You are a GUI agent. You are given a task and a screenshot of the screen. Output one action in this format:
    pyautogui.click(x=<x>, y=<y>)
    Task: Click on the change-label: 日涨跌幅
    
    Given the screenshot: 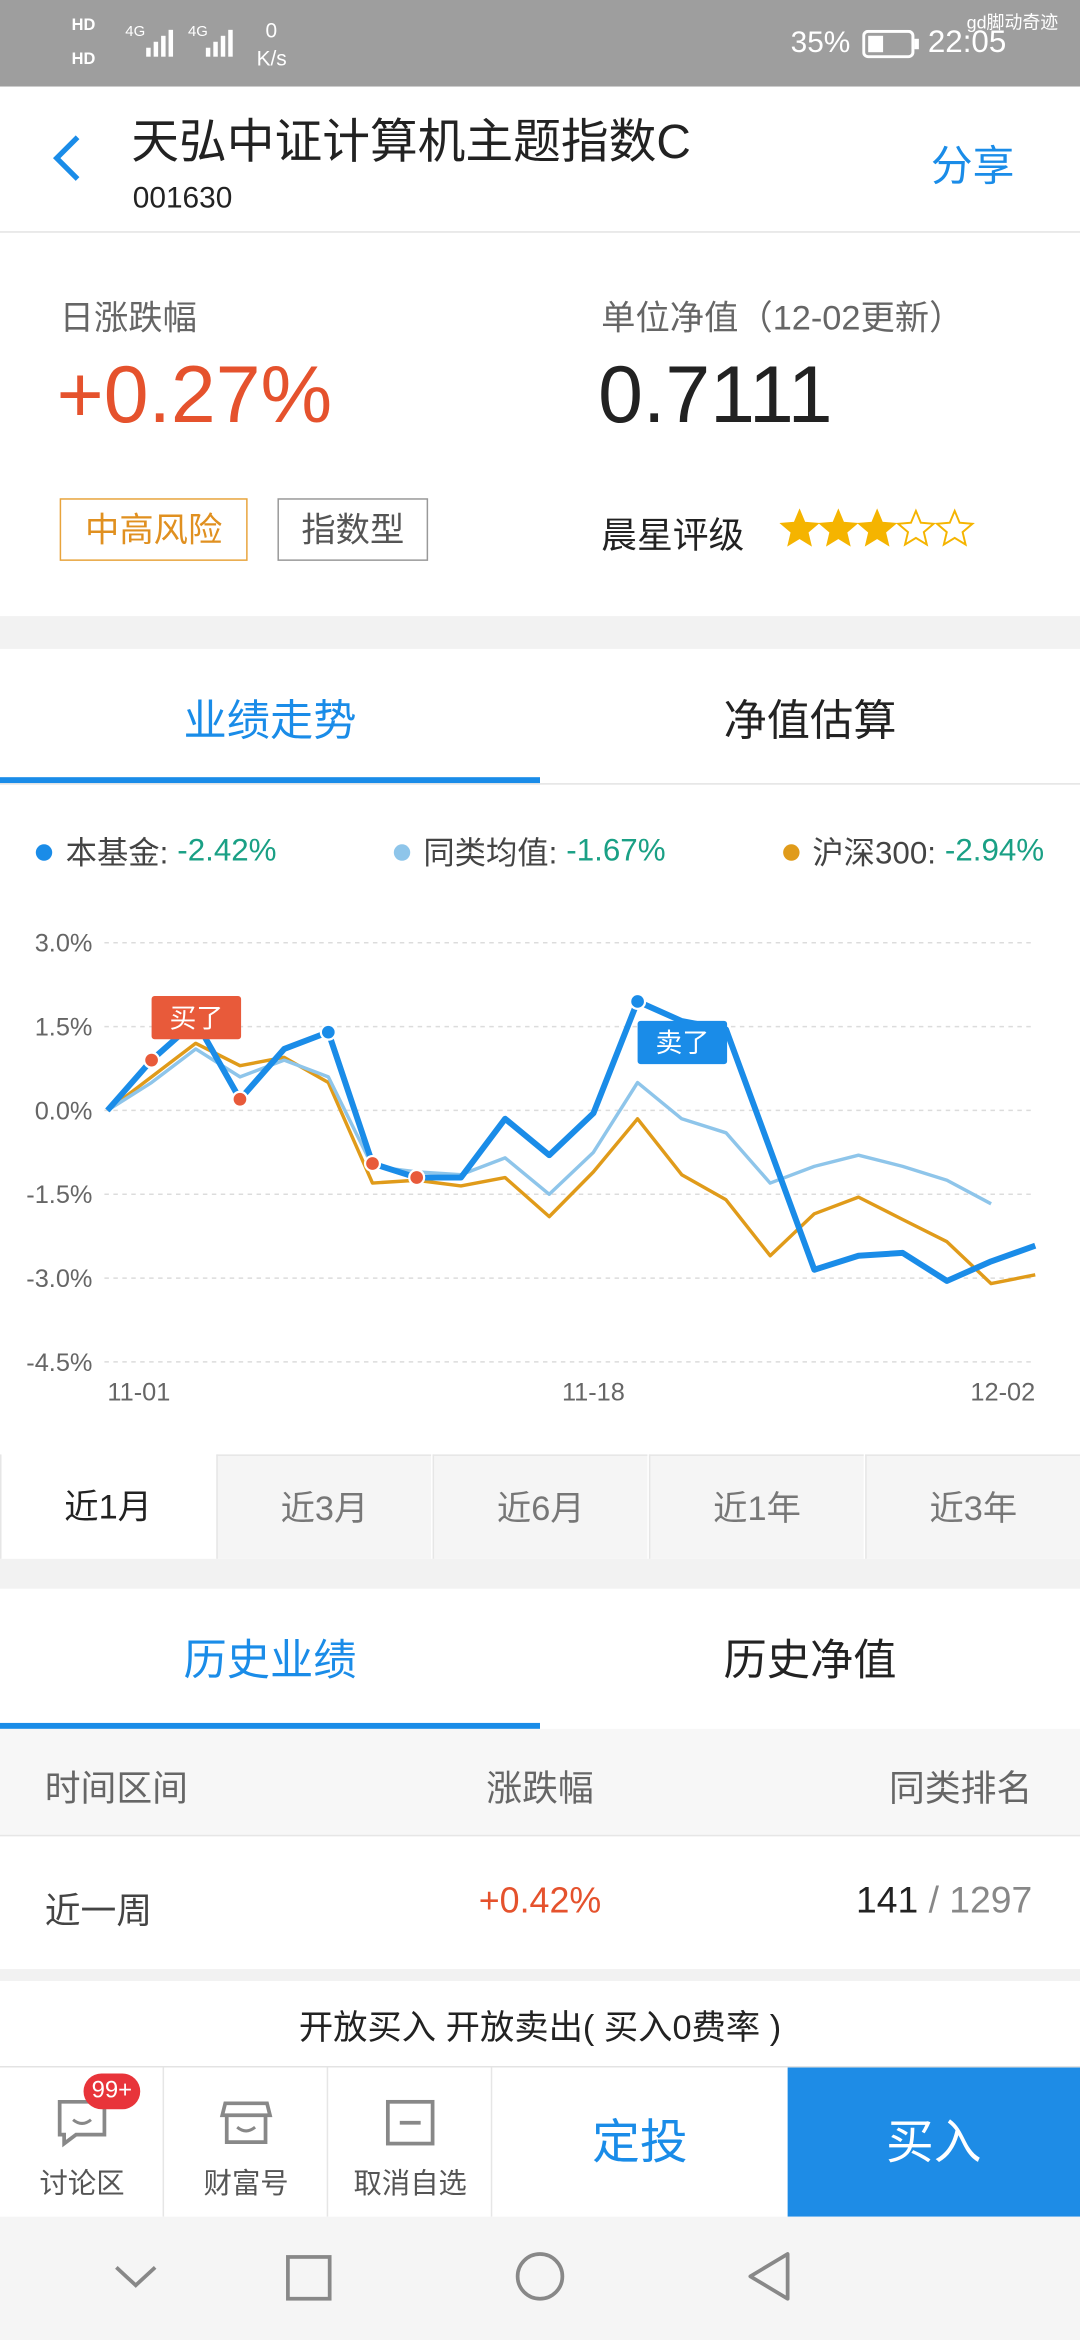 What is the action you would take?
    pyautogui.click(x=128, y=318)
    